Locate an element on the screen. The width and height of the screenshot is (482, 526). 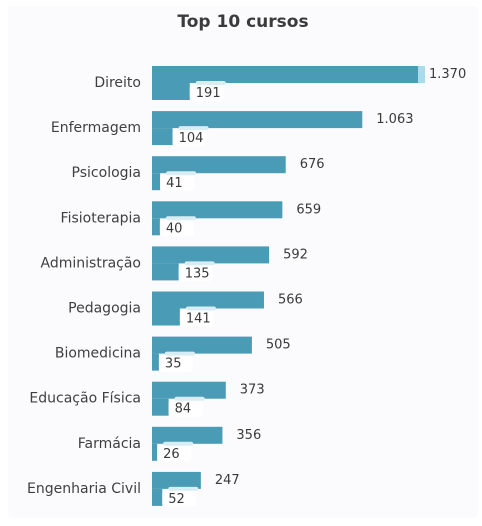
value-label-primary: 1.063 is located at coordinates (394, 119).